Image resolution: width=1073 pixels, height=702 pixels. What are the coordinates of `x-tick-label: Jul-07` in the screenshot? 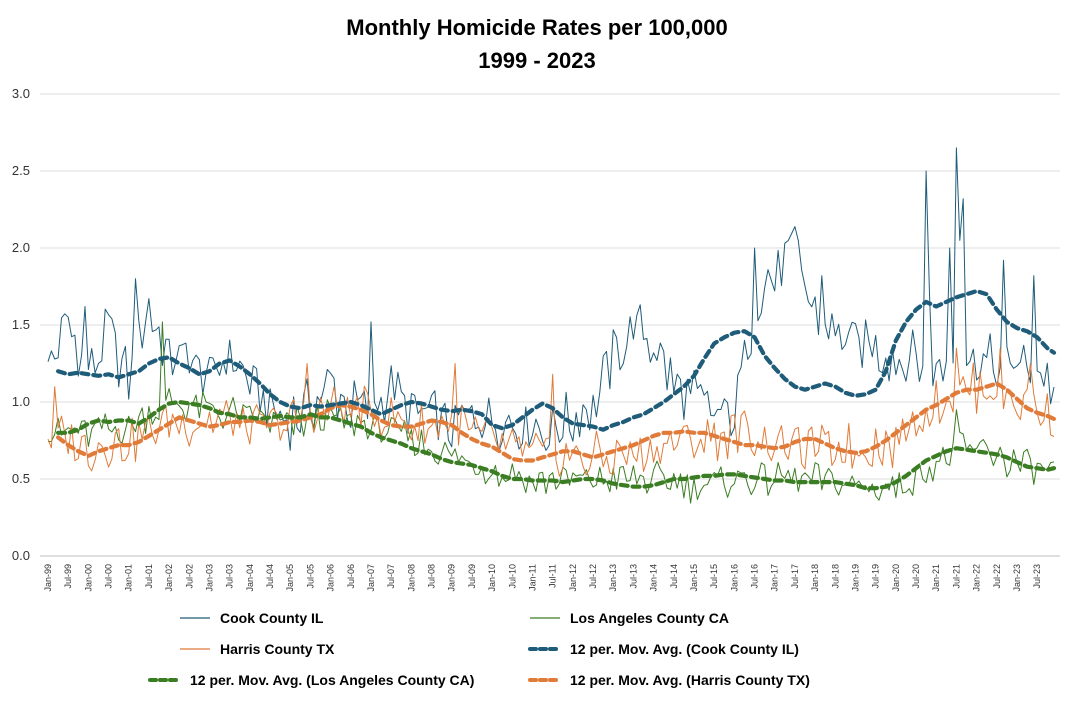 It's located at (391, 576).